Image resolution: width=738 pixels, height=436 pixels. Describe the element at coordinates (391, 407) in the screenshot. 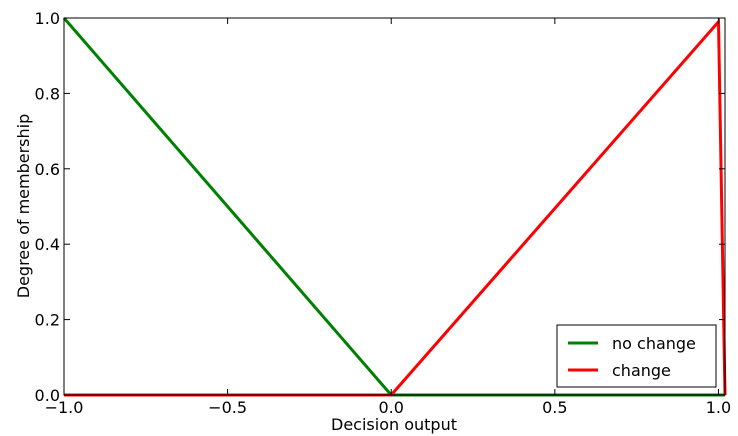

I see `x-tick-label: 0.0` at that location.